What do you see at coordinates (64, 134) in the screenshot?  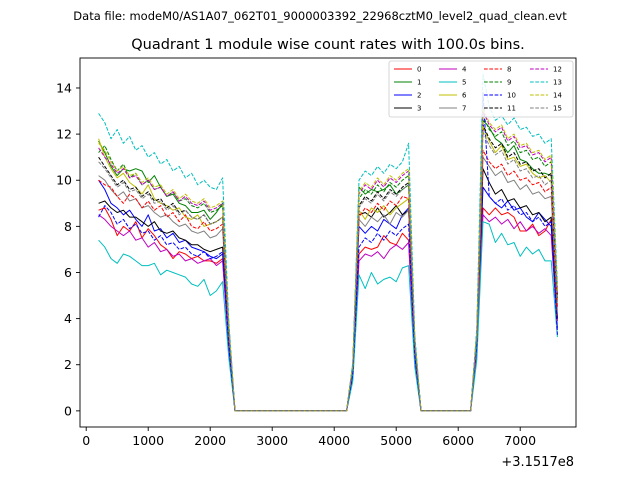 I see `y-tick-label: 12` at bounding box center [64, 134].